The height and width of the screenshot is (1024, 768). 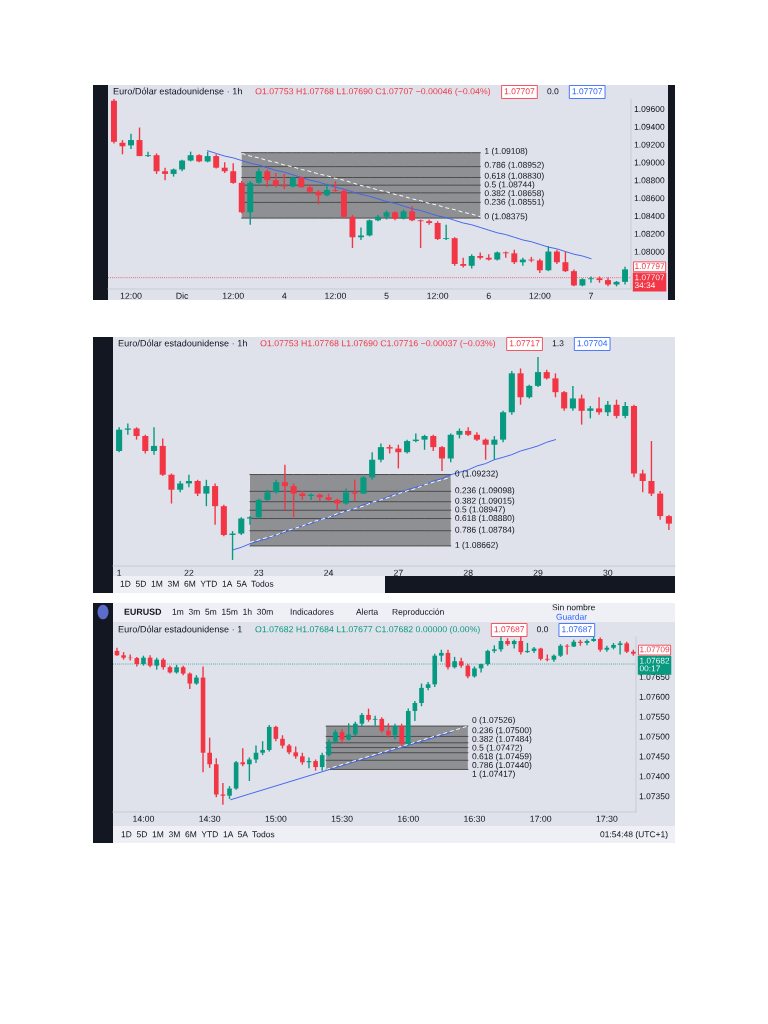 What do you see at coordinates (502, 757) in the screenshot?
I see `series-label: 0.618 (1.07459)` at bounding box center [502, 757].